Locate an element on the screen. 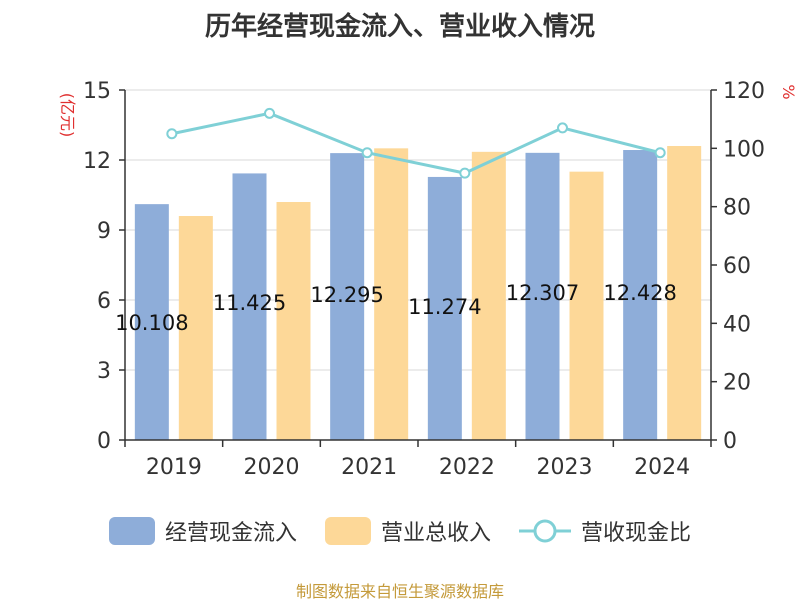 The height and width of the screenshot is (602, 800). x-tick-label: 2023 is located at coordinates (565, 467).